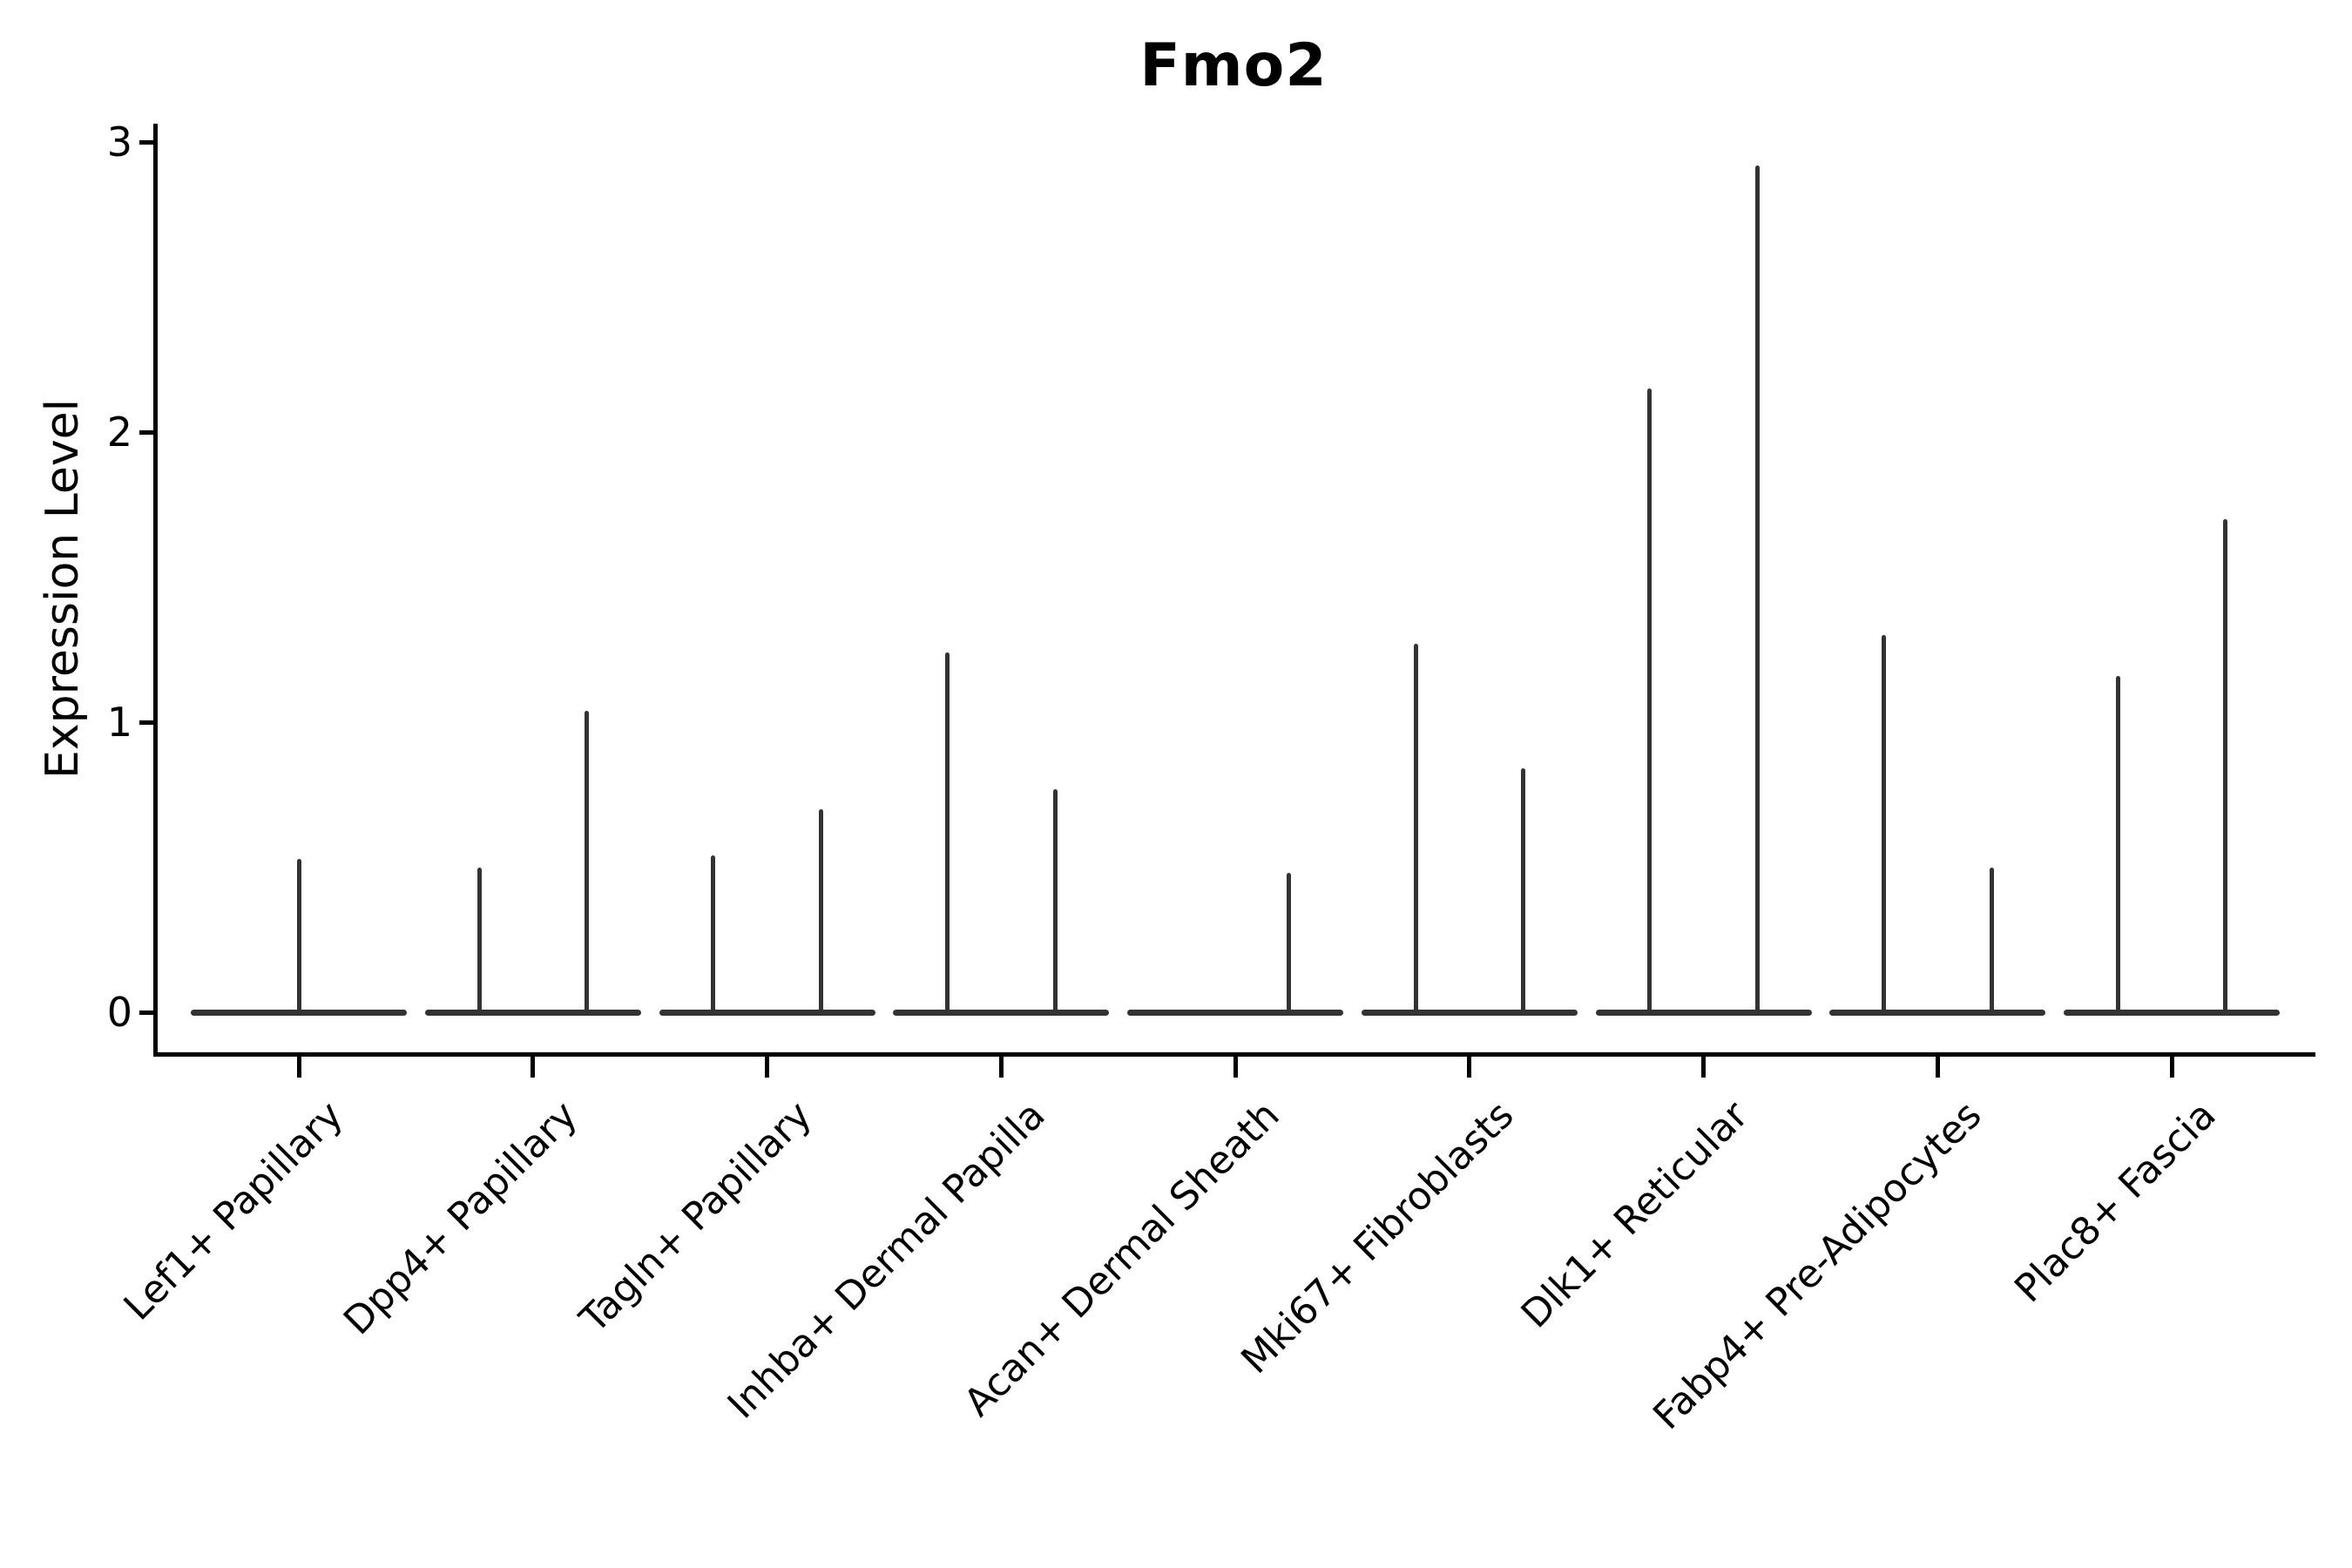 This screenshot has height=1568, width=2352. What do you see at coordinates (1233, 66) in the screenshot?
I see `plot-title: Fmo2` at bounding box center [1233, 66].